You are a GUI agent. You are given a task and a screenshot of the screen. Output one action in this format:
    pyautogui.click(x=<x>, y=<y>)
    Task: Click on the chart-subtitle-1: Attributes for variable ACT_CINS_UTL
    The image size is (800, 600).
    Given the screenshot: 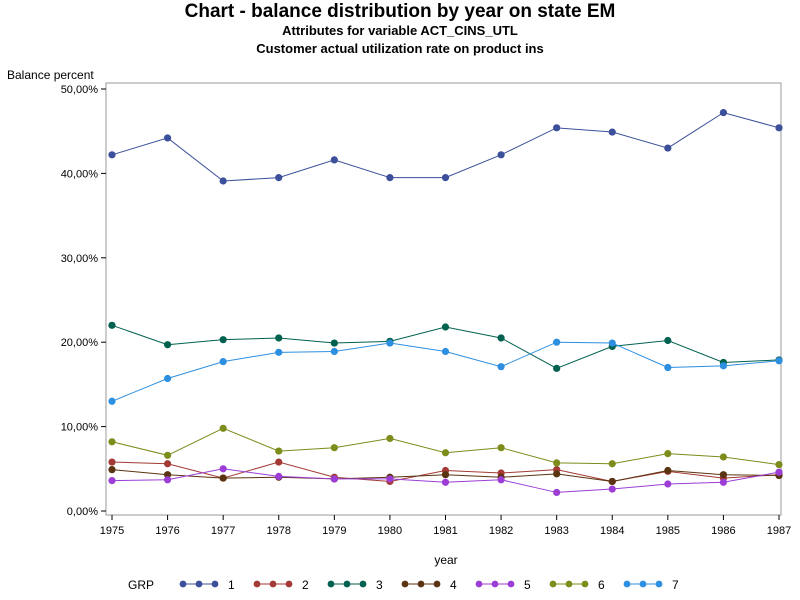 What is the action you would take?
    pyautogui.click(x=400, y=30)
    